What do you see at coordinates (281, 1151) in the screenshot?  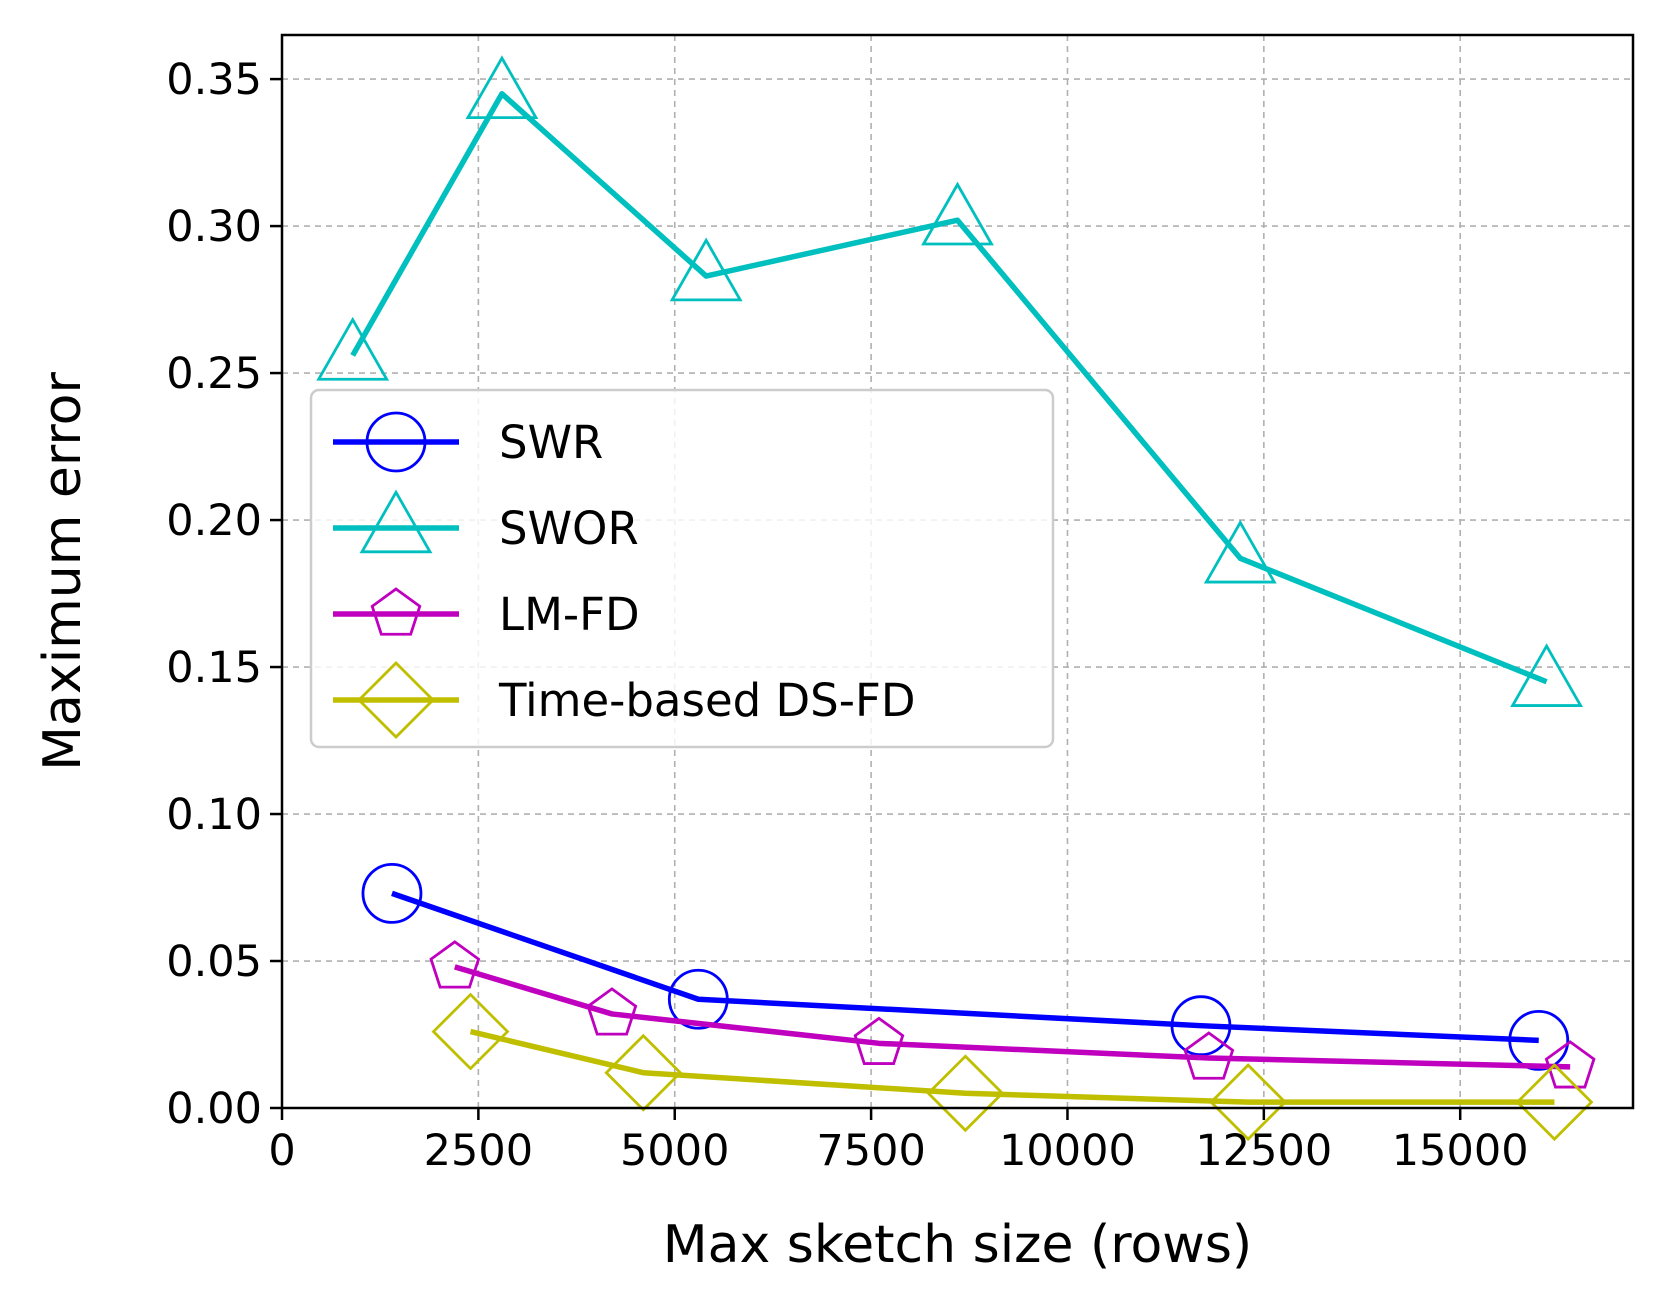 I see `x-tick-label: 0` at bounding box center [281, 1151].